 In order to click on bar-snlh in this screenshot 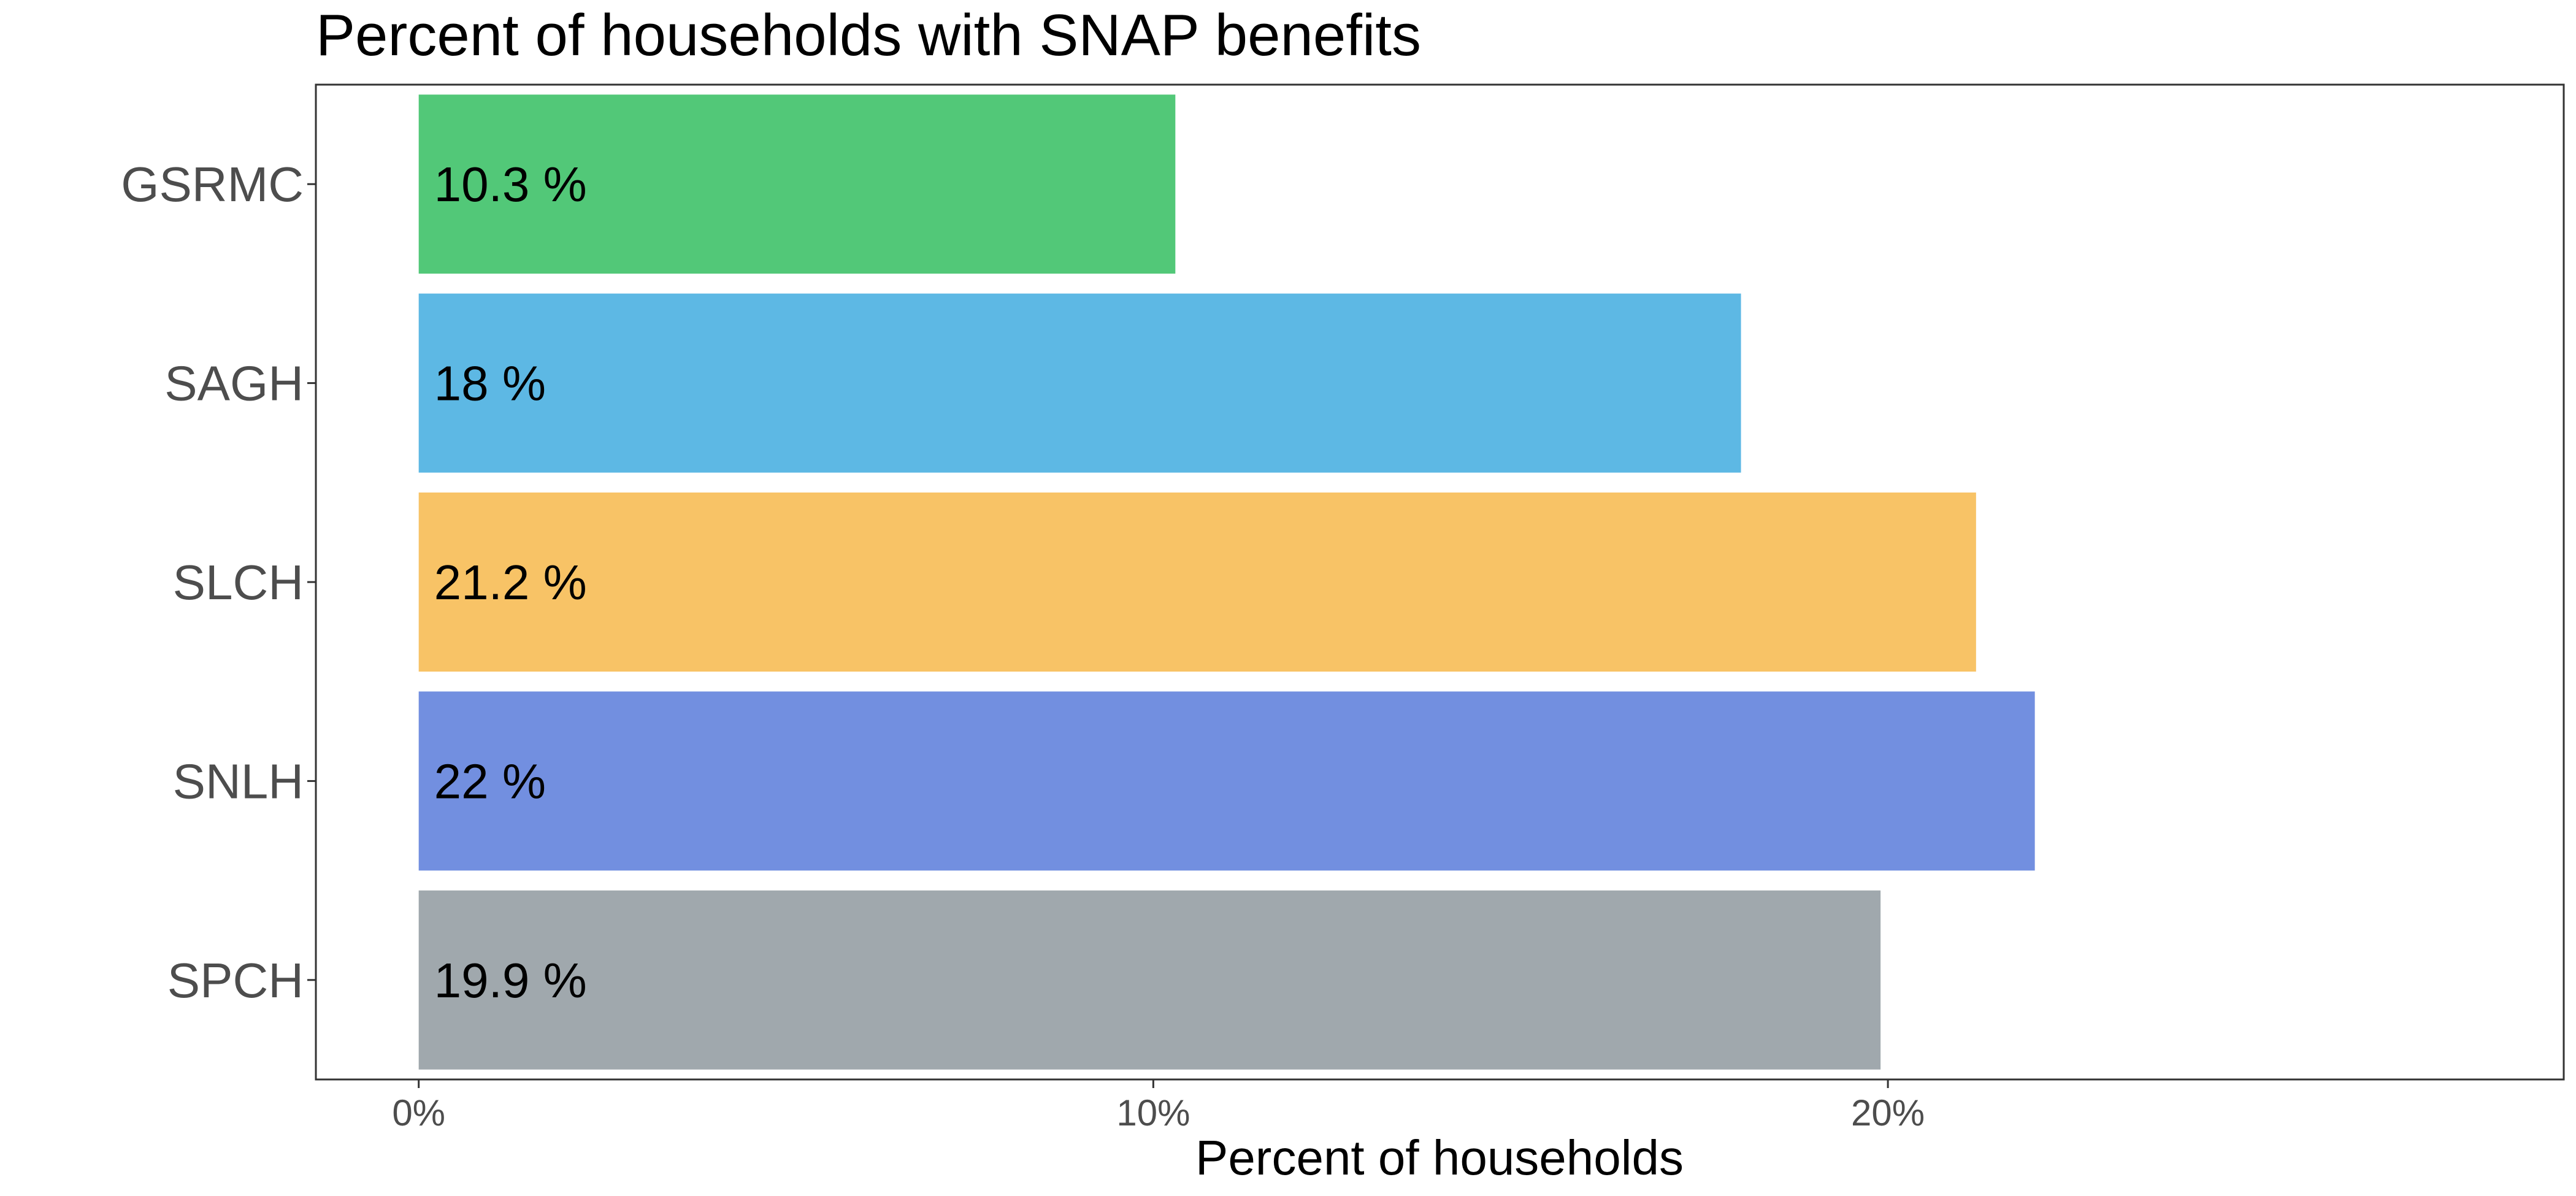, I will do `click(1226, 781)`.